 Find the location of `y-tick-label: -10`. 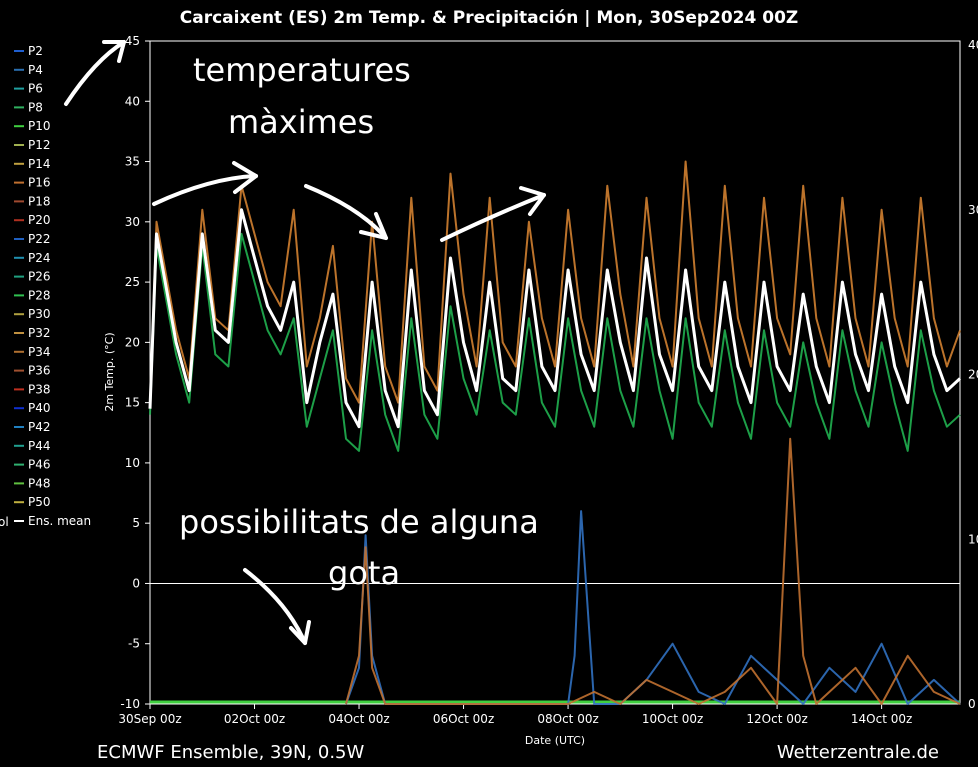

y-tick-label: -10 is located at coordinates (130, 704).